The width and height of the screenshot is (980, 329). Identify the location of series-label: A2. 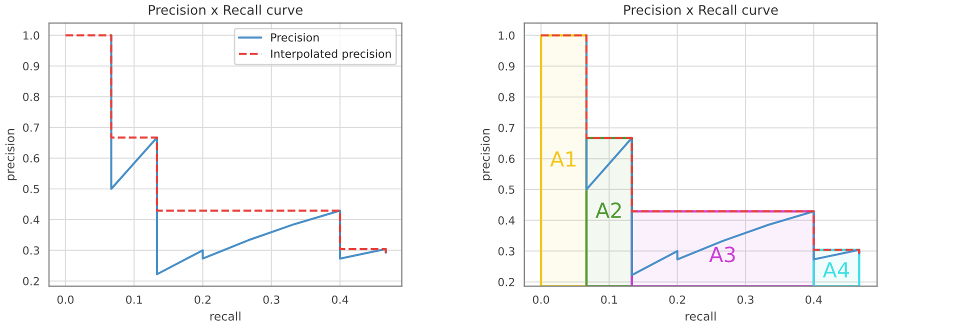
(608, 210).